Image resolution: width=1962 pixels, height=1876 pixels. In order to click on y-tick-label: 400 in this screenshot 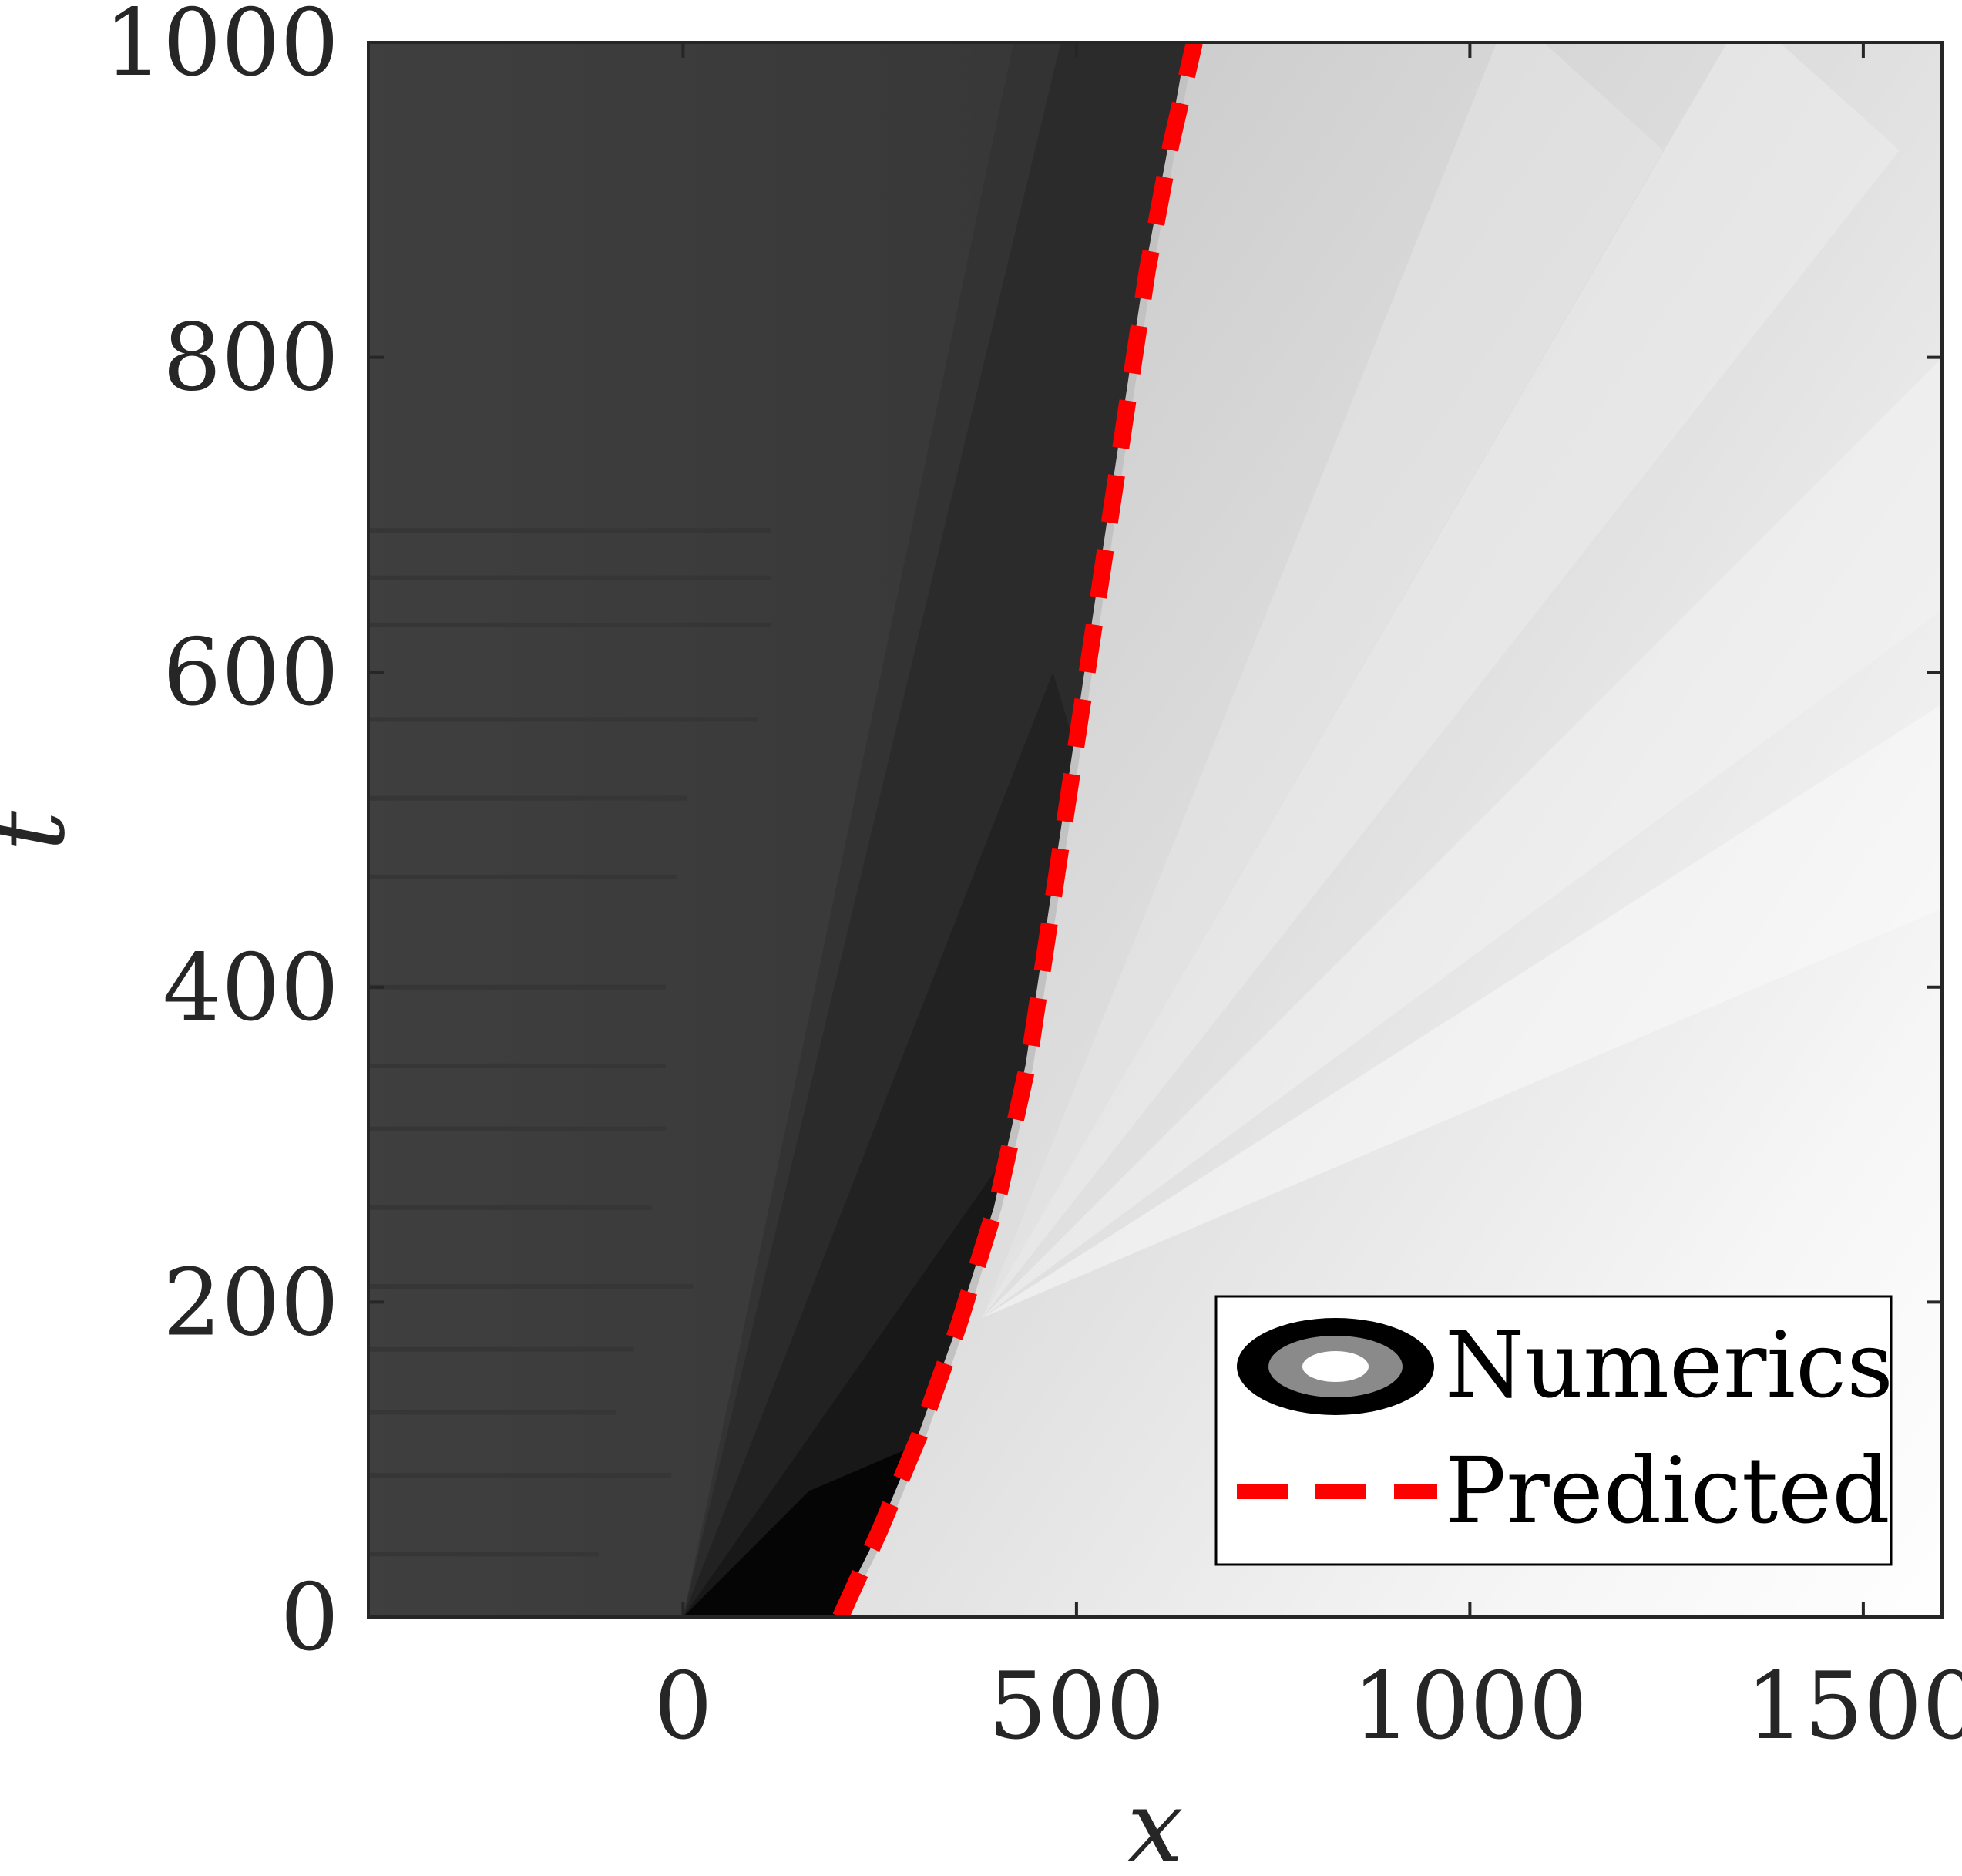, I will do `click(251, 988)`.